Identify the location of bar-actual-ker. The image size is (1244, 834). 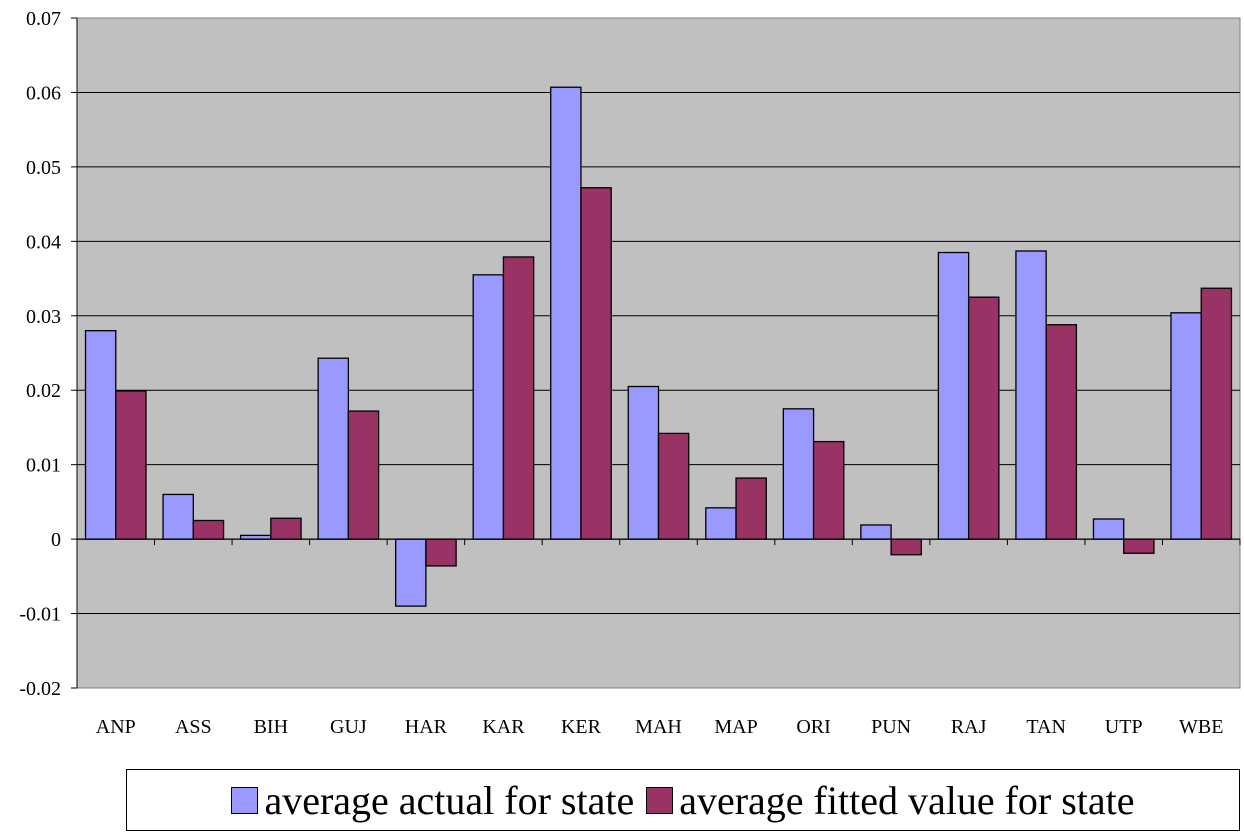
(566, 313).